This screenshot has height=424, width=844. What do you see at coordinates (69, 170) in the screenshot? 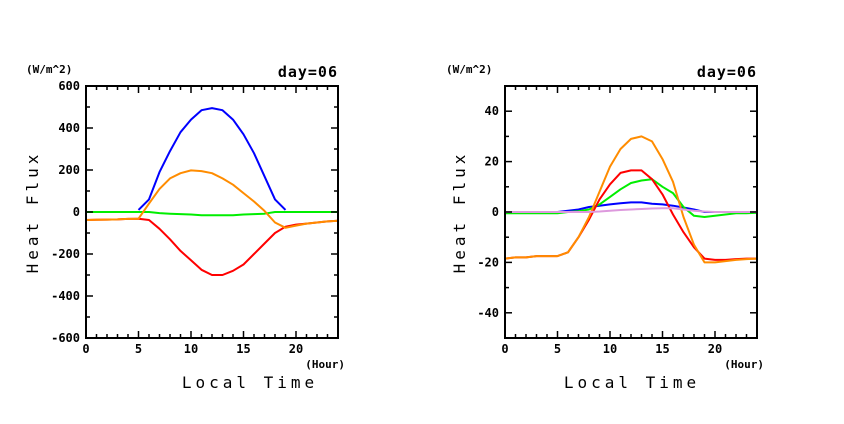
I see `y-tick-label: 200` at bounding box center [69, 170].